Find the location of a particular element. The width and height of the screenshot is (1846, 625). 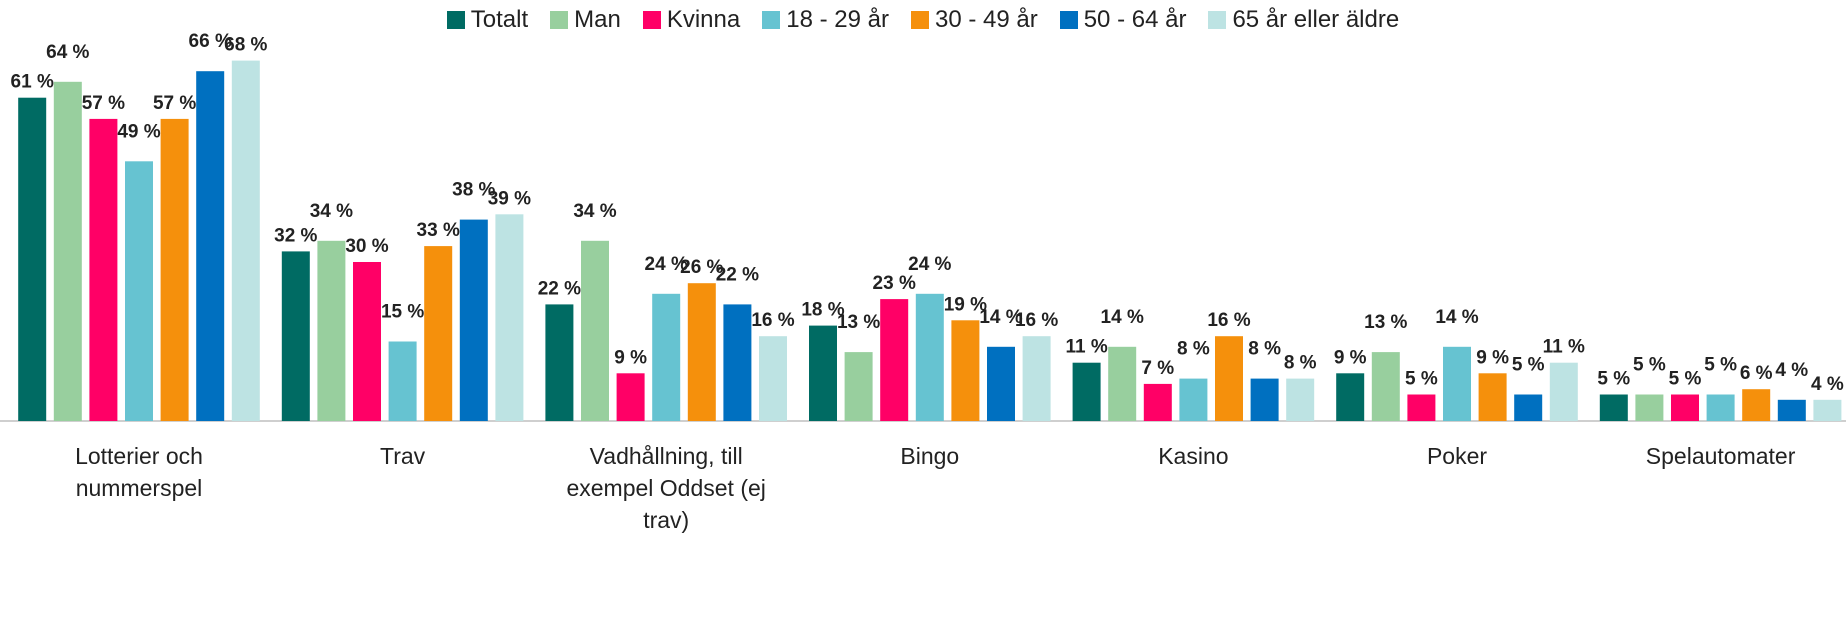

value-label: 18 % is located at coordinates (822, 310).